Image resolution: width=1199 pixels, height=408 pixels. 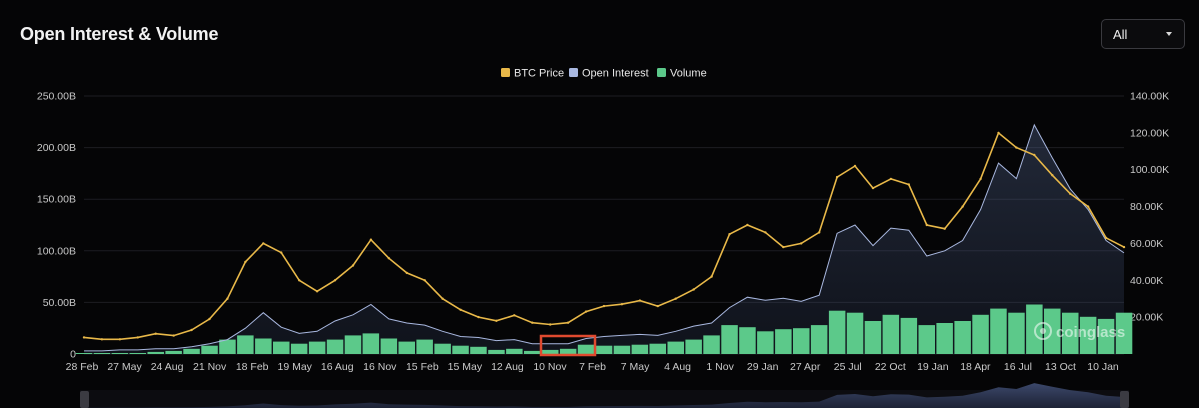 I want to click on navigator-handle-left, so click(x=84, y=399).